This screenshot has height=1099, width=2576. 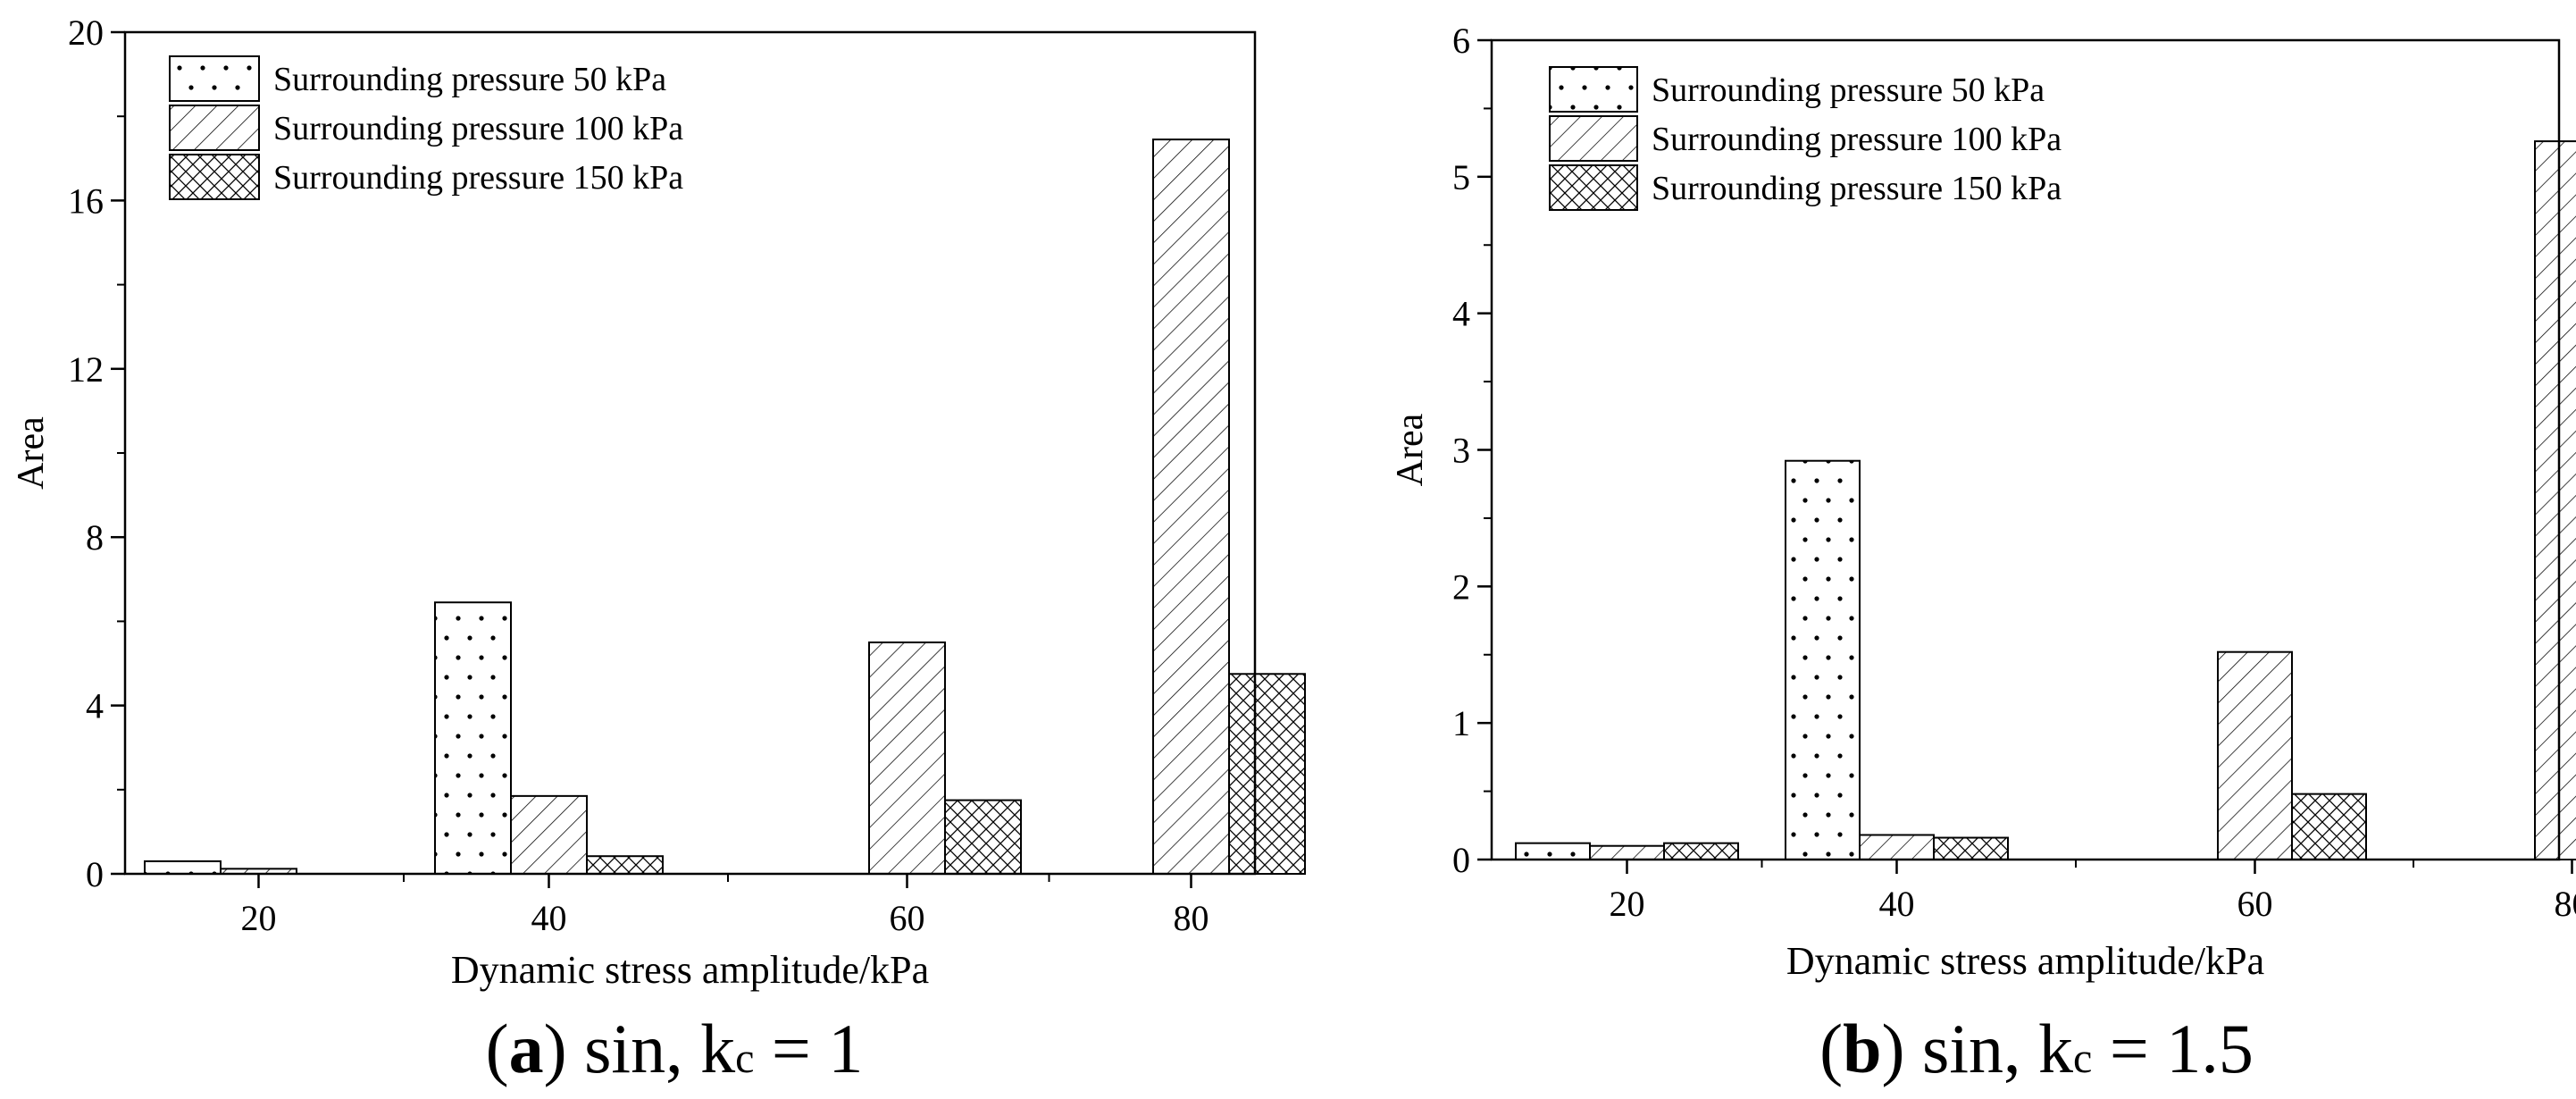 What do you see at coordinates (95, 537) in the screenshot?
I see `y-tick-label-a-2: 8` at bounding box center [95, 537].